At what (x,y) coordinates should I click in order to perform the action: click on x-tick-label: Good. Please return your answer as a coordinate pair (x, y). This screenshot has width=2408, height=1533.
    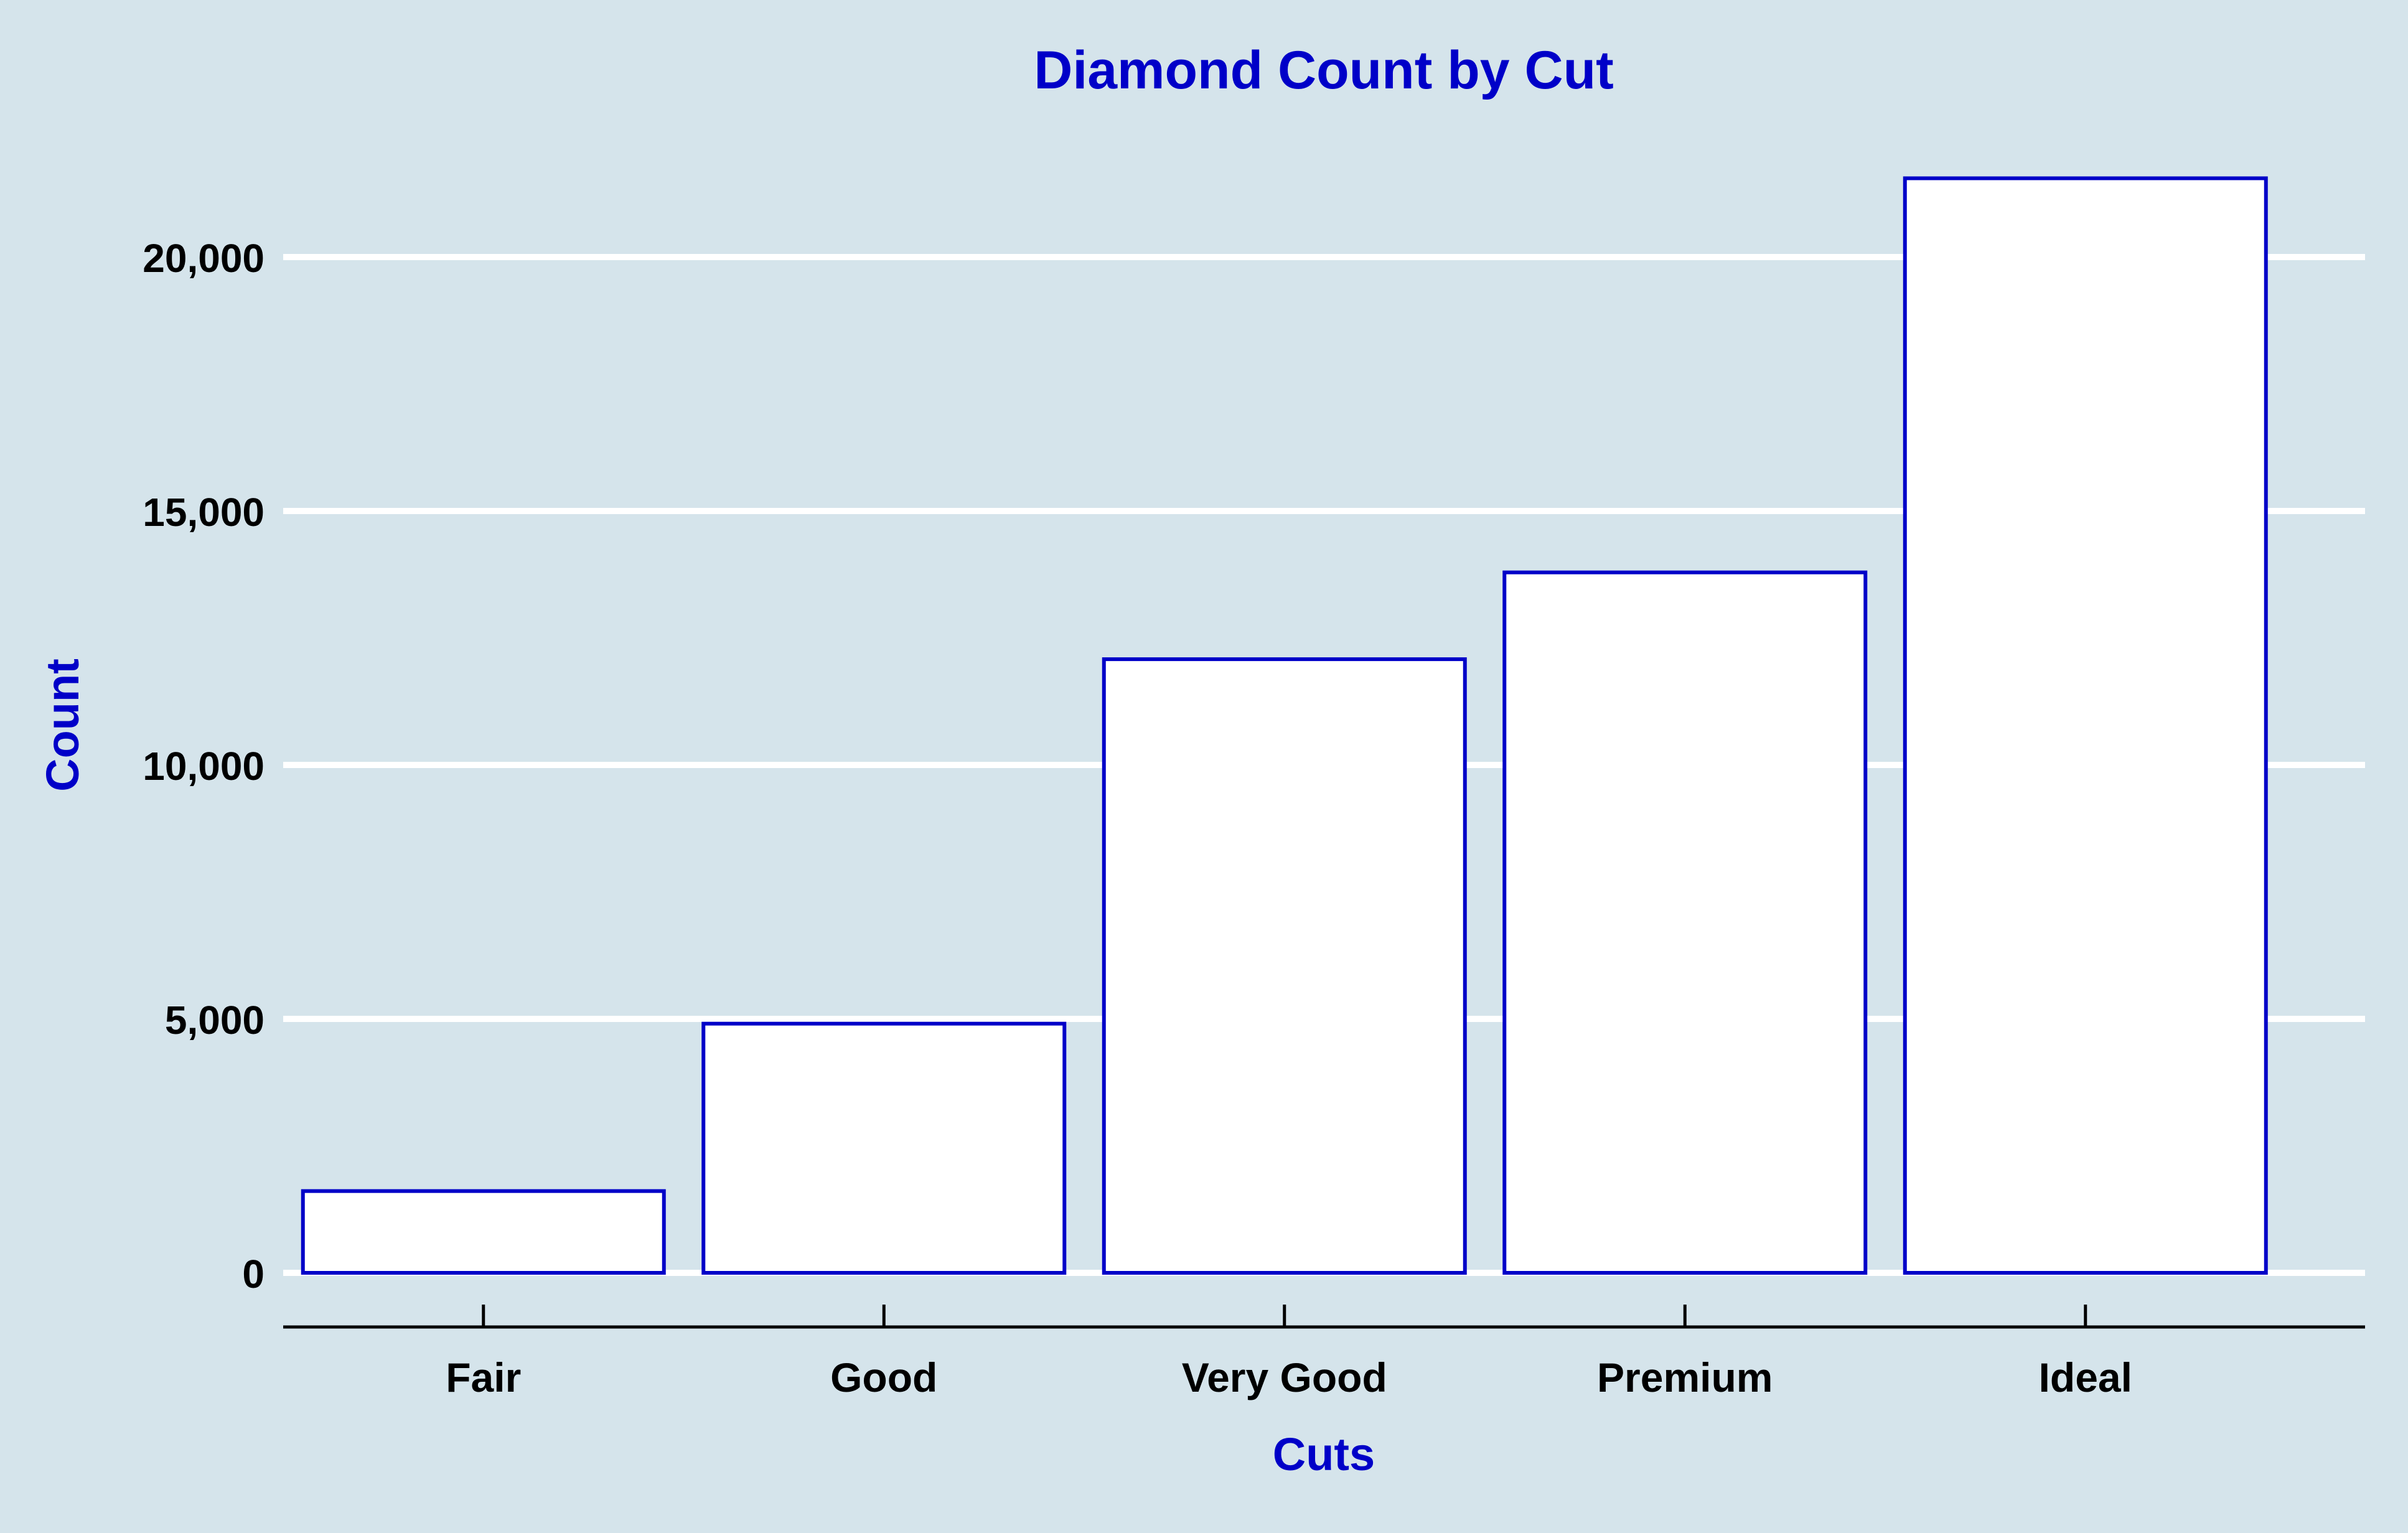
    Looking at the image, I should click on (884, 1377).